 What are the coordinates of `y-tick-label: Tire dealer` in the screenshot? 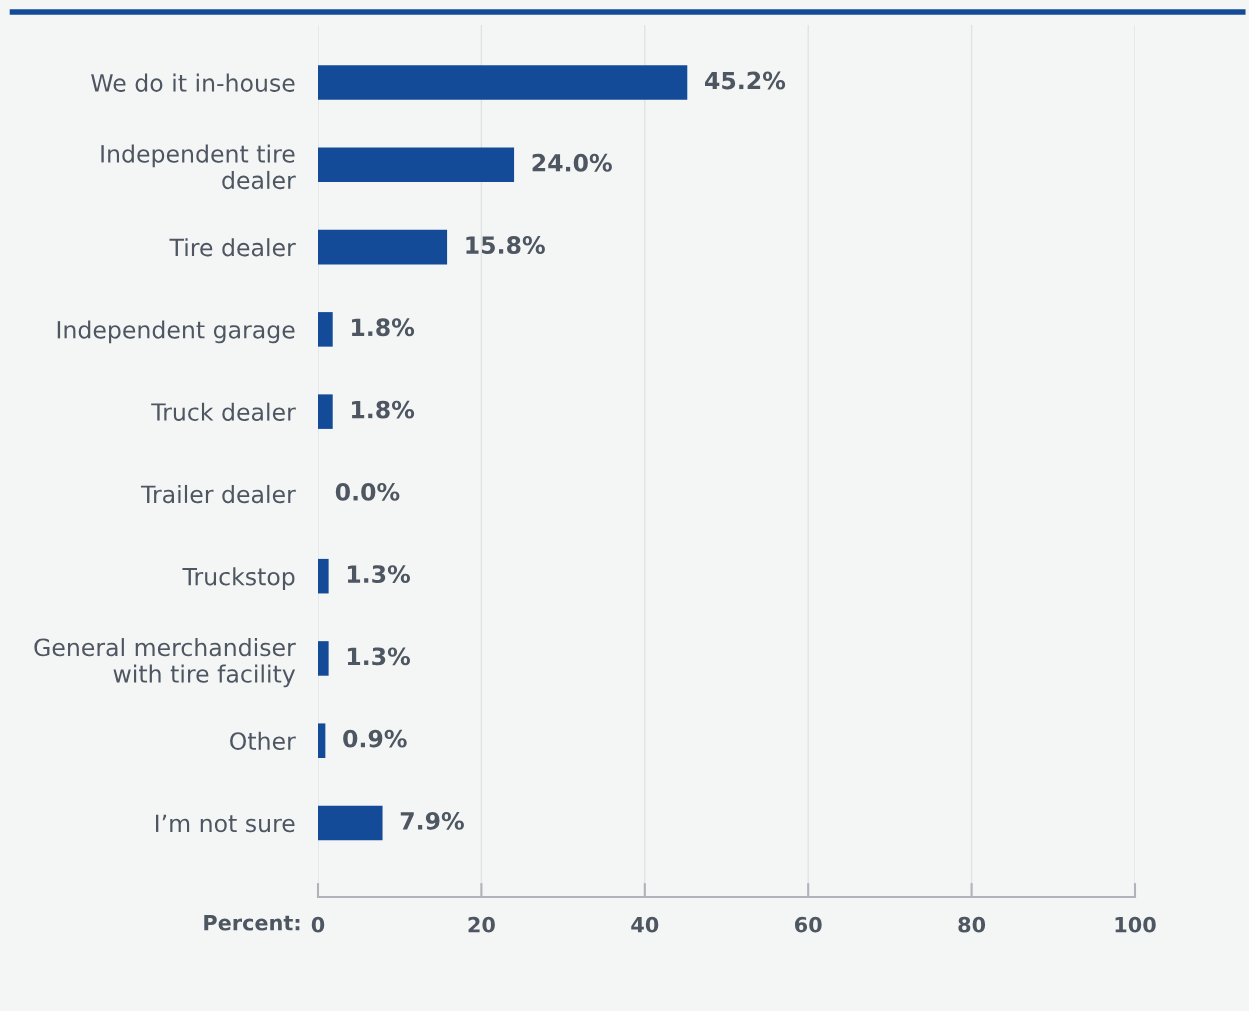 It's located at (232, 247).